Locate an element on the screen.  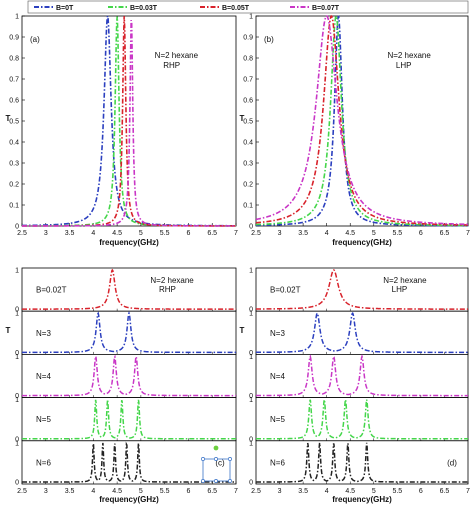
legend-entry-b003: B=0.03T is located at coordinates (133, 8).